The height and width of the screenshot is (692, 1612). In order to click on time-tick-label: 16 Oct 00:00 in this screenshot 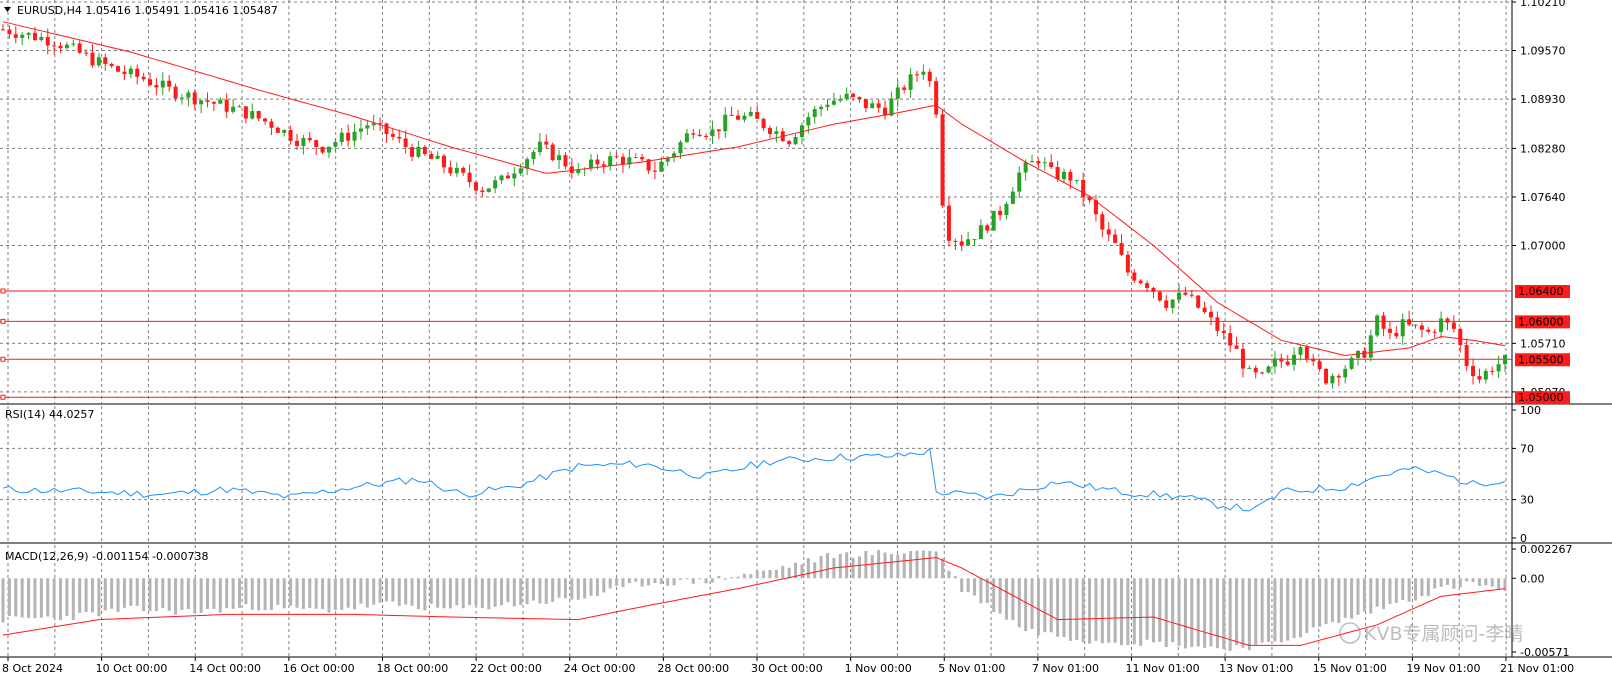, I will do `click(319, 668)`.